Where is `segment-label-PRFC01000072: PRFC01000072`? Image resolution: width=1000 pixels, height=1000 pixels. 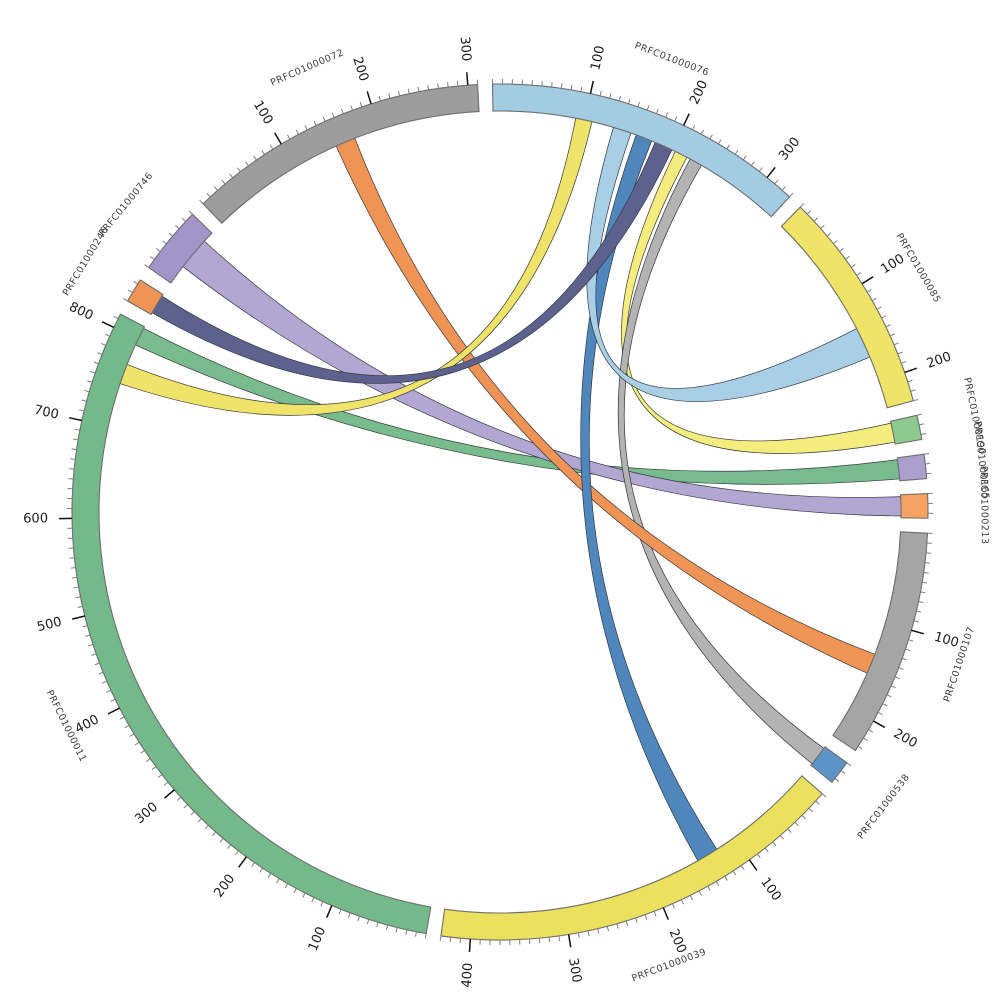
segment-label-PRFC01000072: PRFC01000072 is located at coordinates (307, 67).